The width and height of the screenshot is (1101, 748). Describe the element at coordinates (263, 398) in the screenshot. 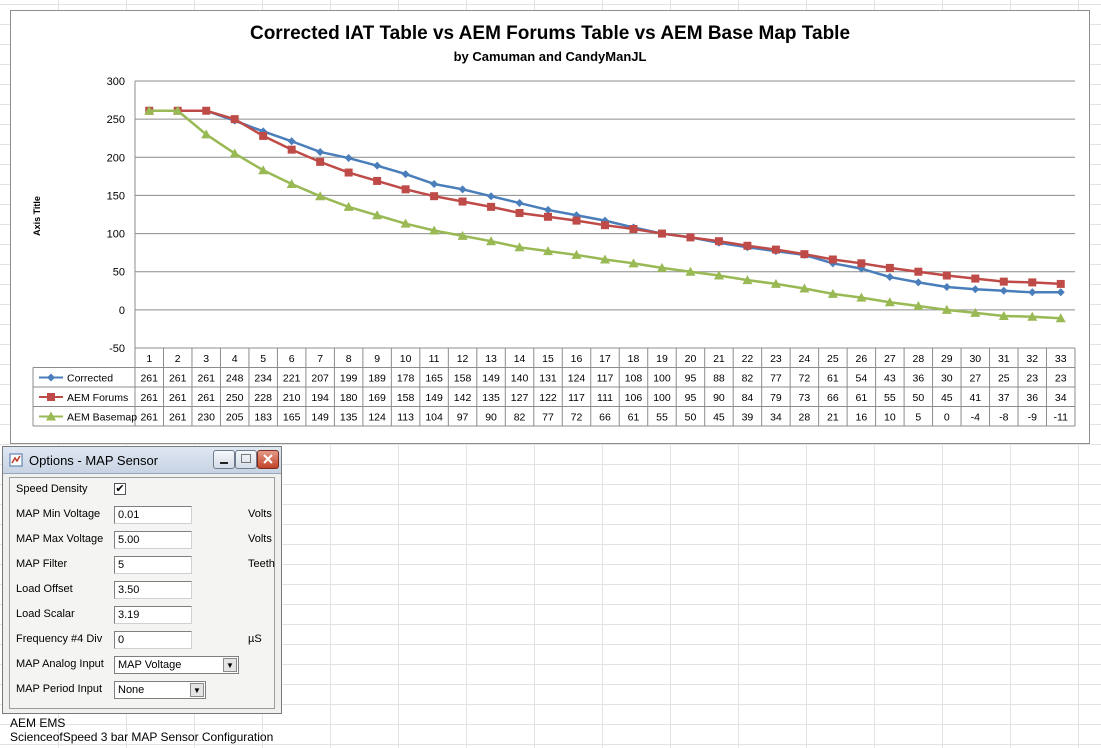

I see `data-label: 228` at that location.